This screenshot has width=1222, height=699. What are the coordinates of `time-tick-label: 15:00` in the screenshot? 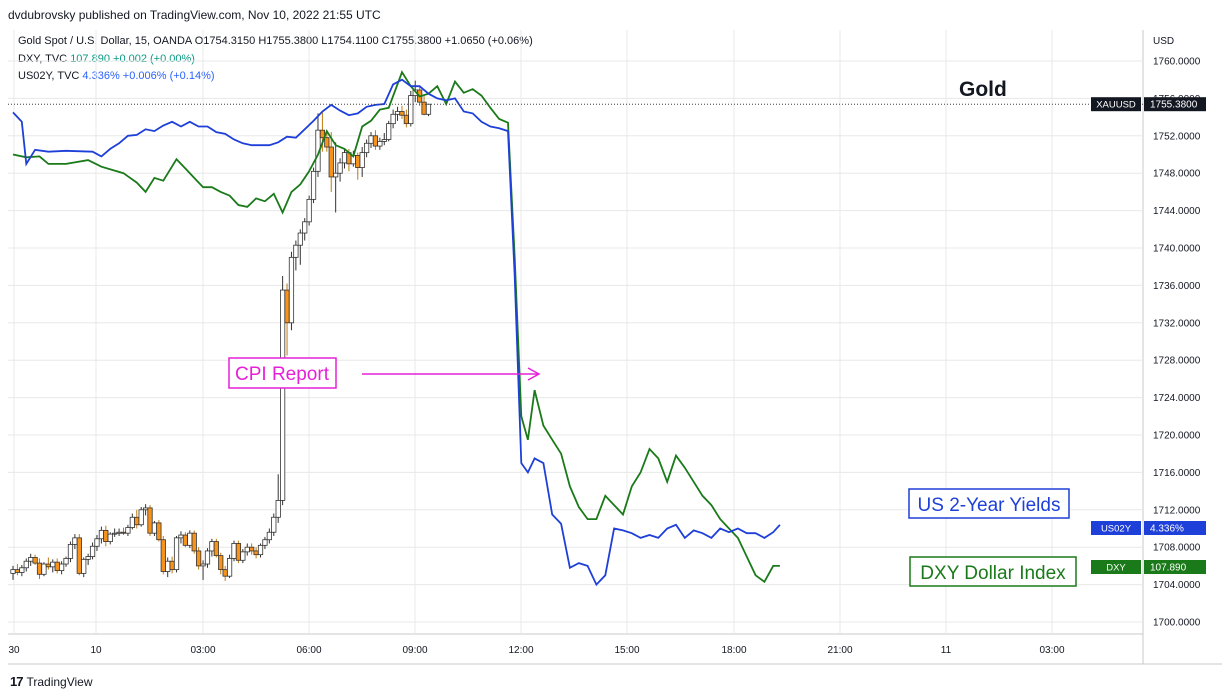 It's located at (626, 650).